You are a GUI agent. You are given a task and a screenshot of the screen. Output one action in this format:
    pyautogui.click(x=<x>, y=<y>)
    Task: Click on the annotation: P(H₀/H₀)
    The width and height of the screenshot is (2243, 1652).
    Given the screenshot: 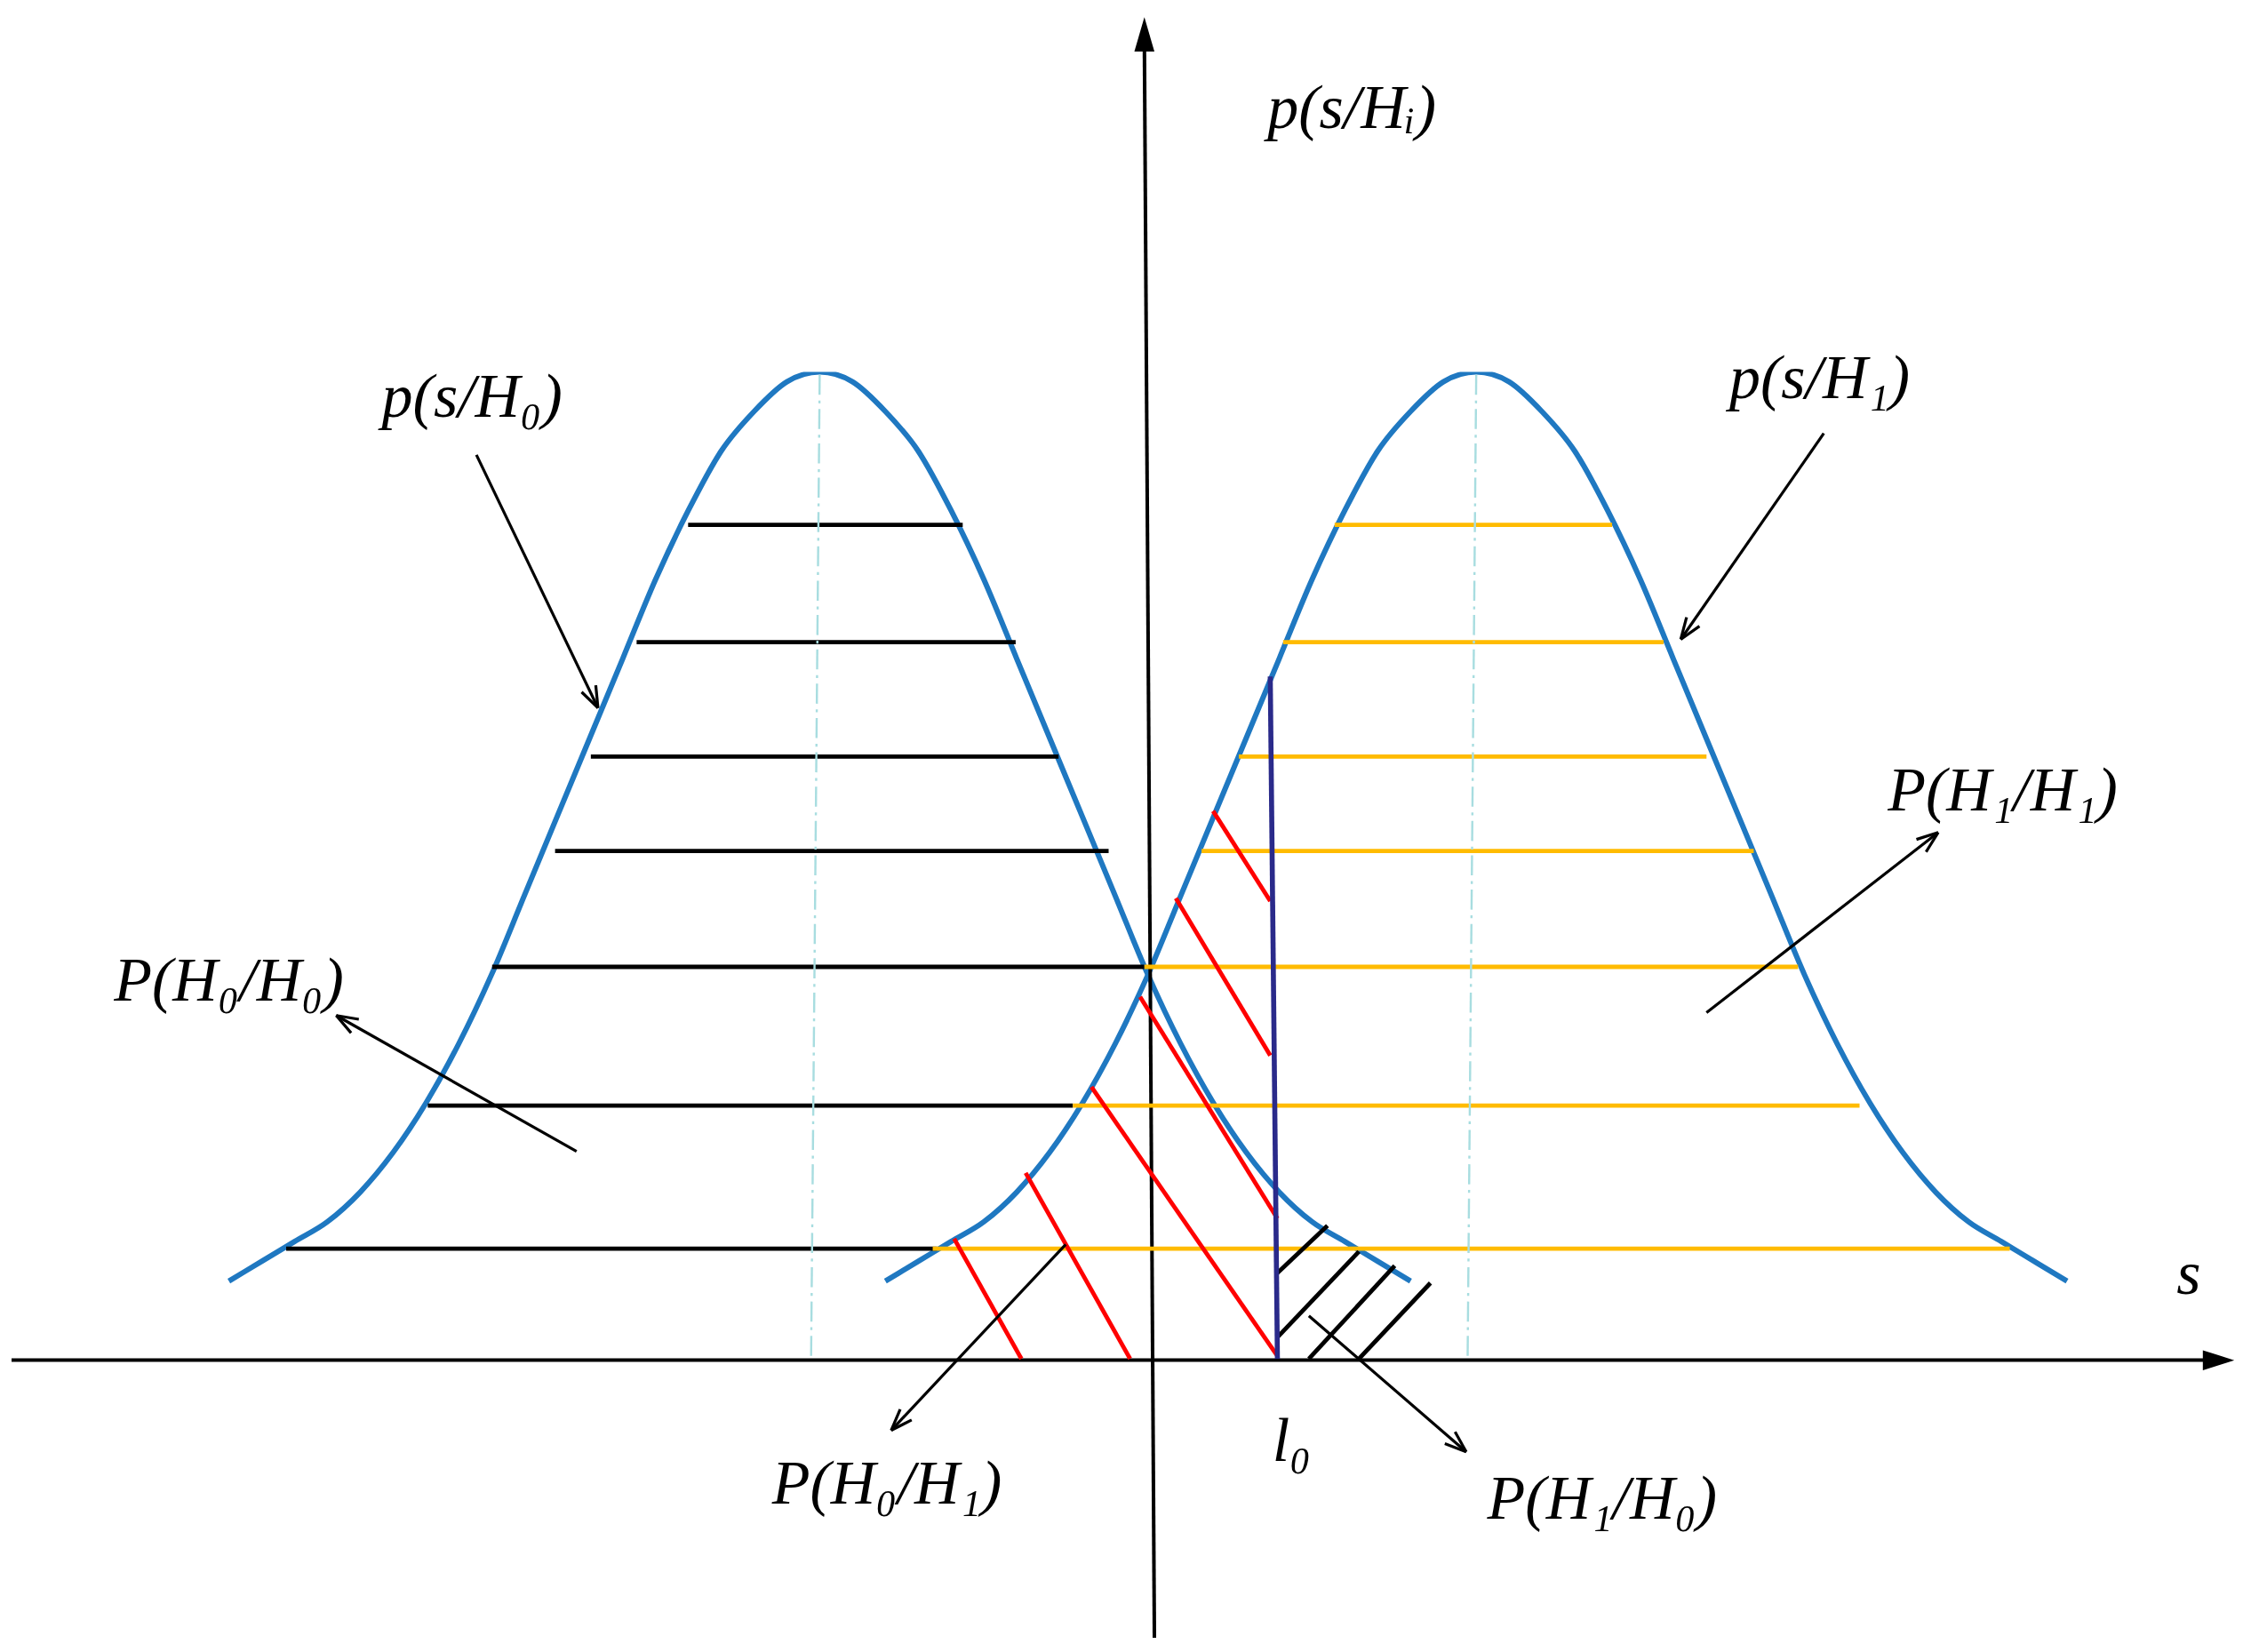 What is the action you would take?
    pyautogui.click(x=228, y=979)
    